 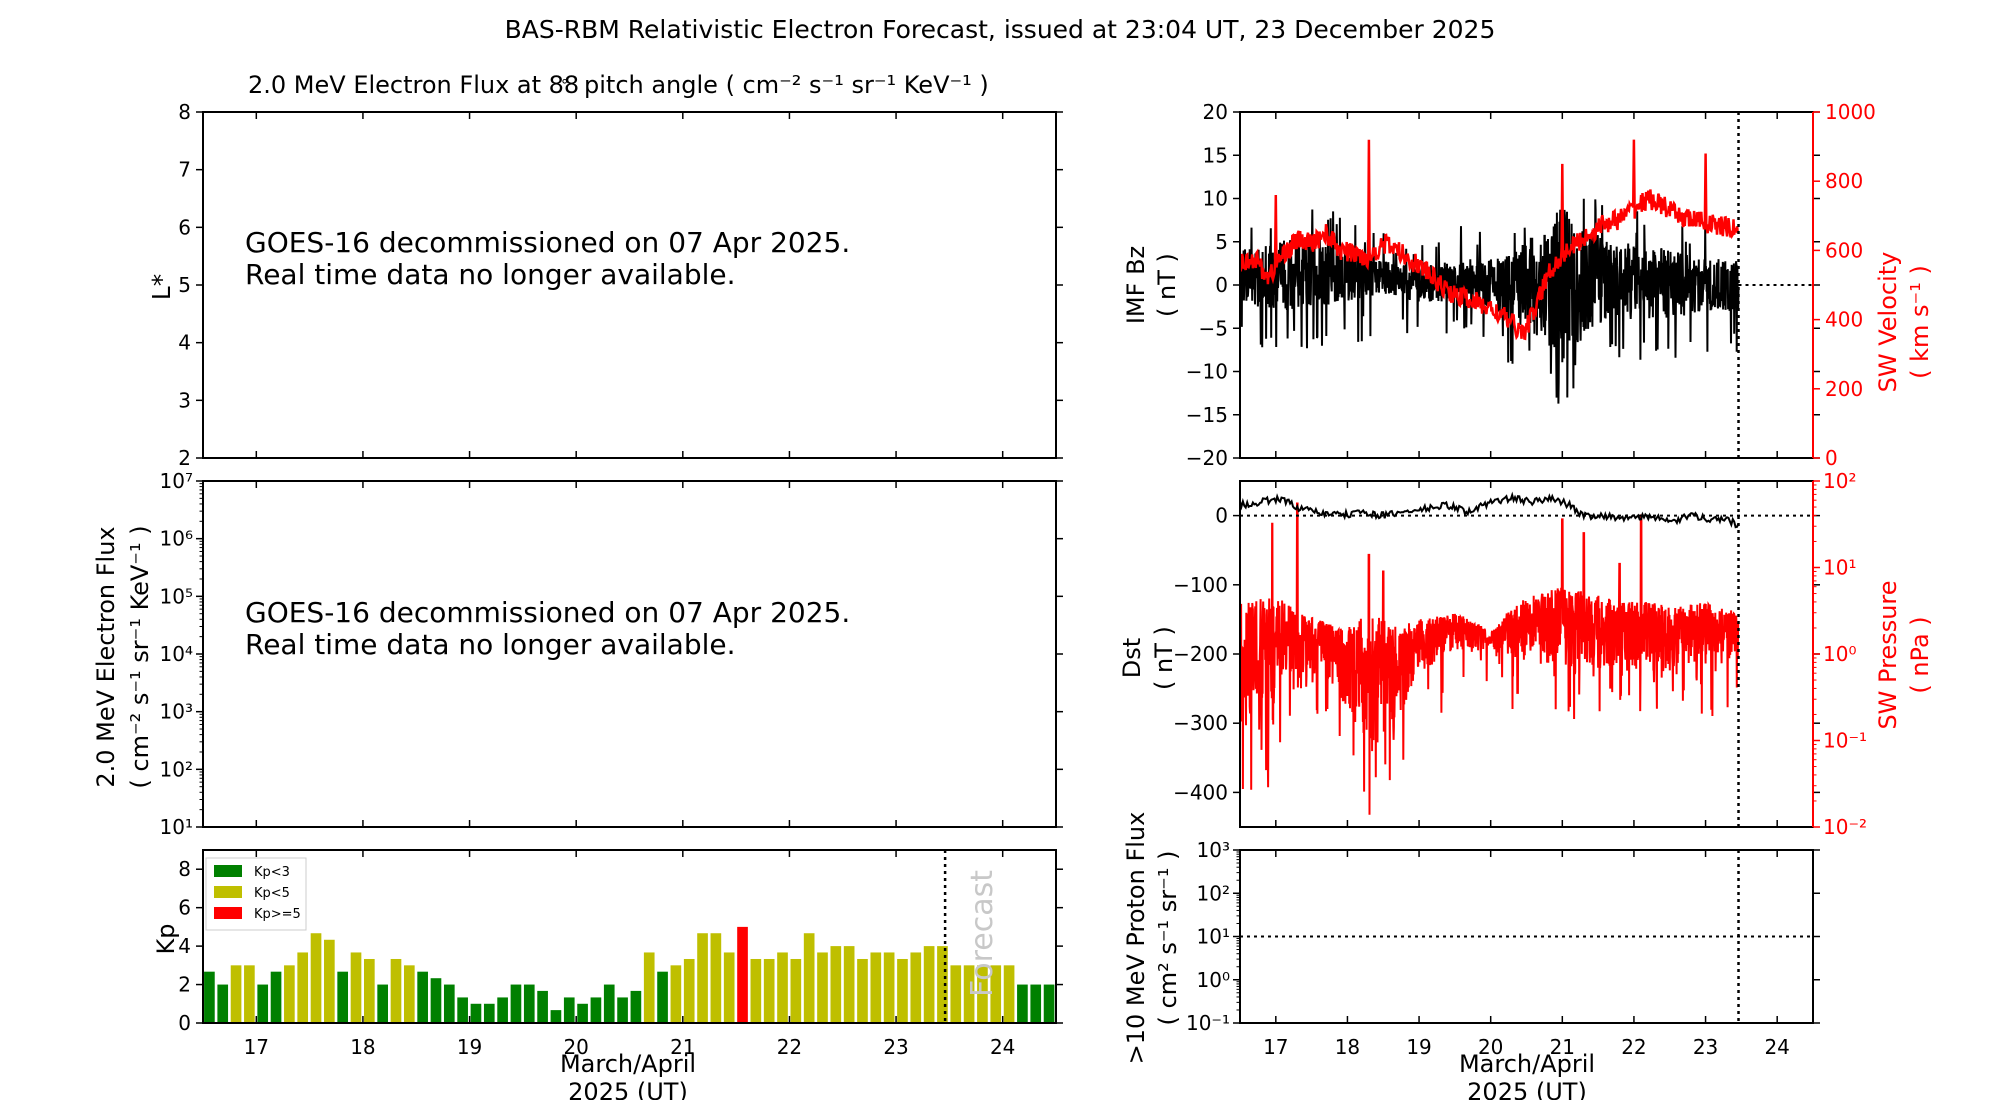 What do you see at coordinates (1213, 850) in the screenshot?
I see `proton-ytick-label: 10³` at bounding box center [1213, 850].